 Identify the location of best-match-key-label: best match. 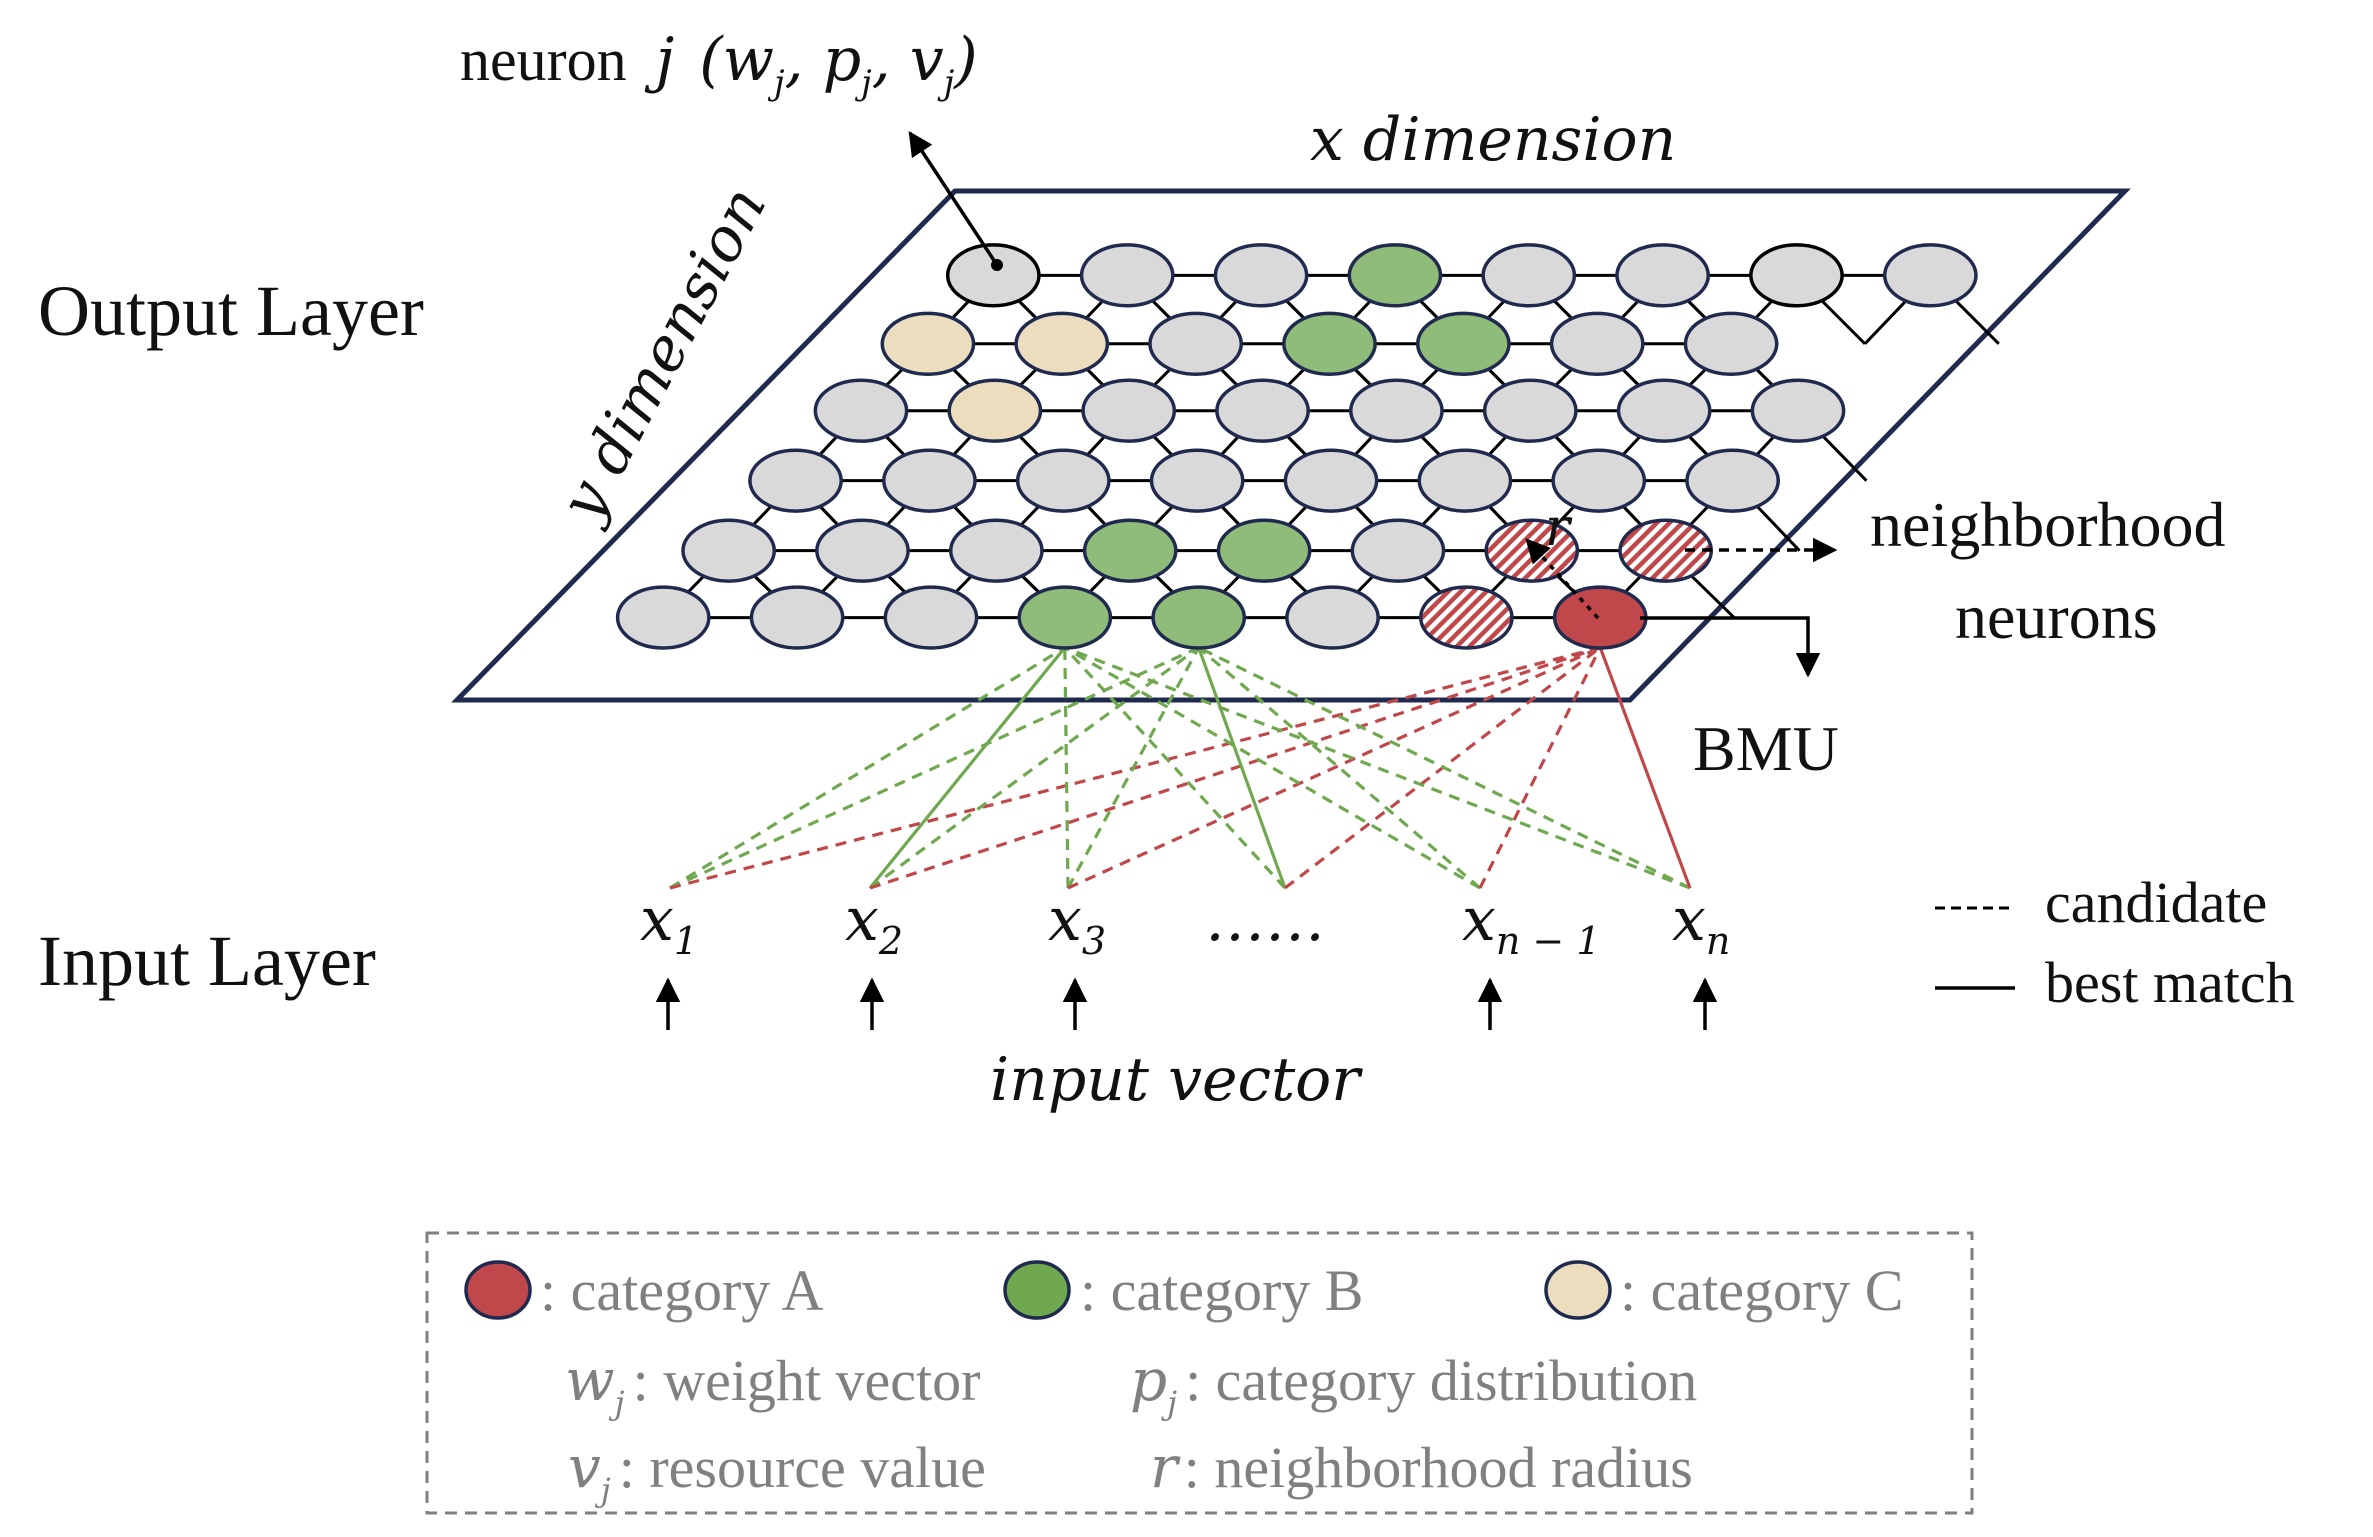
(2170, 982).